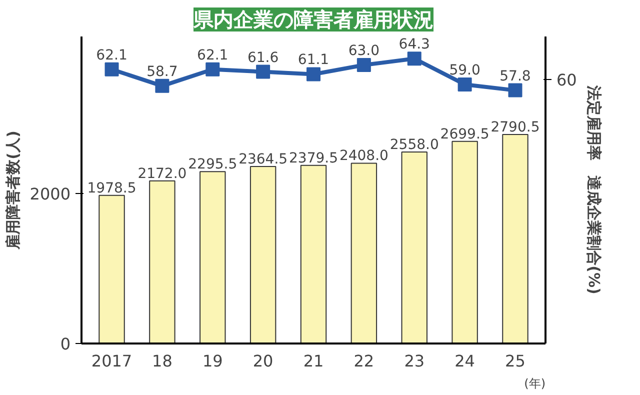  Describe the element at coordinates (50, 194) in the screenshot. I see `y-tick-label: 2000` at that location.